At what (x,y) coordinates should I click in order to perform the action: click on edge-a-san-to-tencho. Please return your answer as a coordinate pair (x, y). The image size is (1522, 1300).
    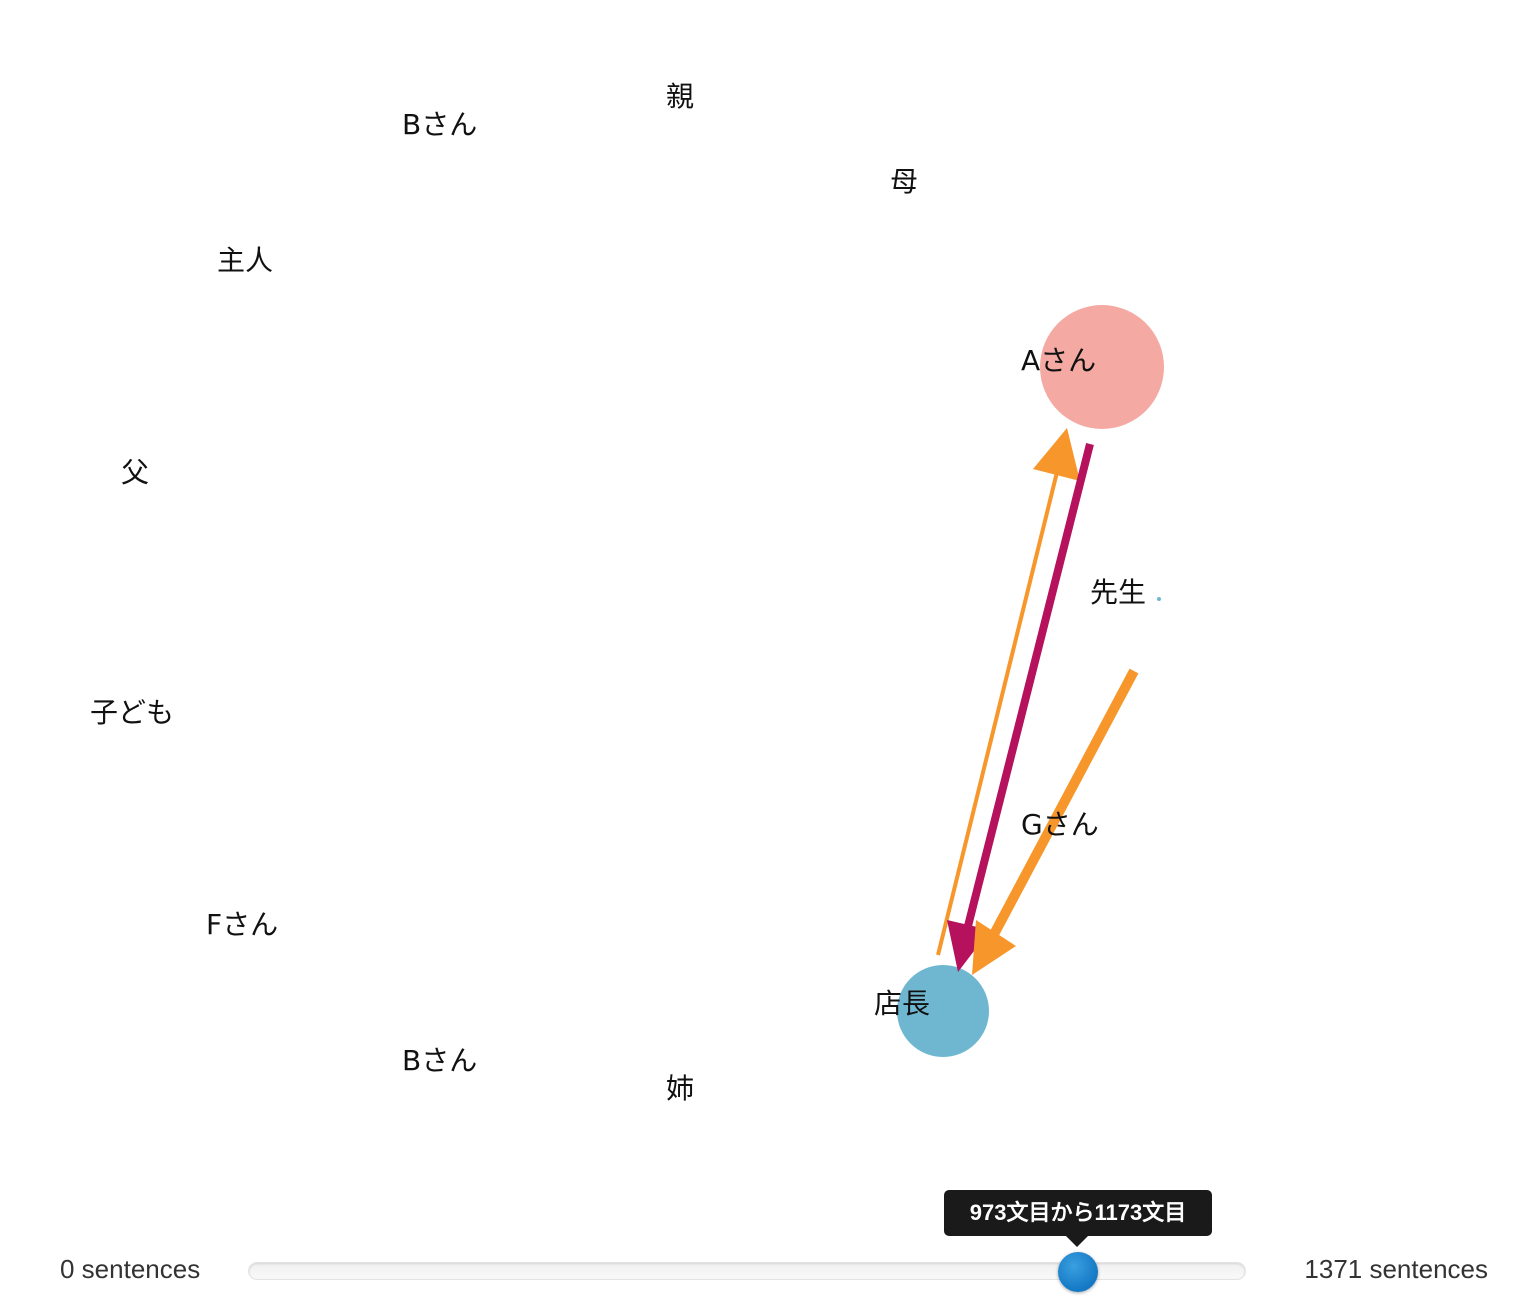
    Looking at the image, I should click on (1028, 687).